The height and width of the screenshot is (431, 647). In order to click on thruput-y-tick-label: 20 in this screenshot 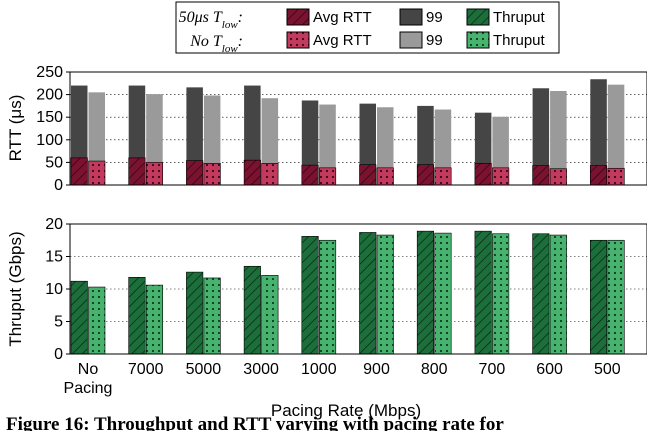, I will do `click(54, 224)`.